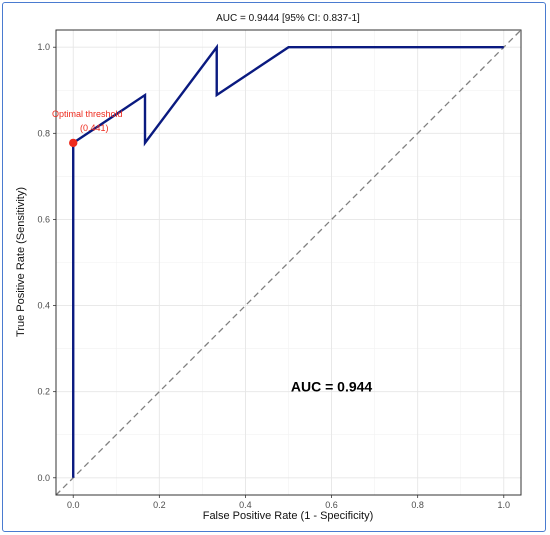 The image size is (550, 535). What do you see at coordinates (288, 516) in the screenshot?
I see `x-axis-label: False Positive Rate (1 - Specificity)` at bounding box center [288, 516].